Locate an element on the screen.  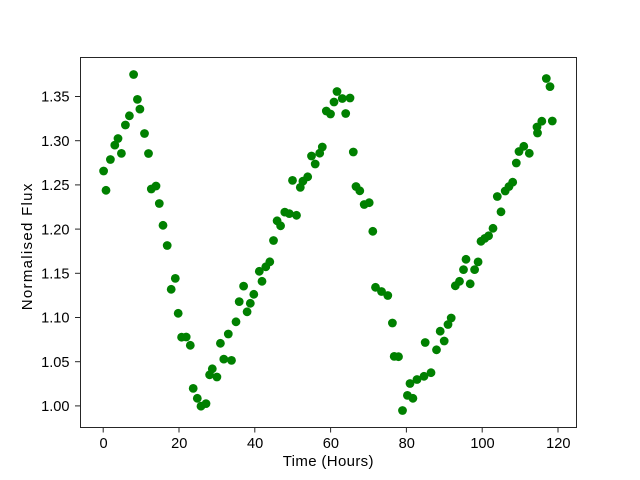
svg-text: 40 is located at coordinates (255, 444).